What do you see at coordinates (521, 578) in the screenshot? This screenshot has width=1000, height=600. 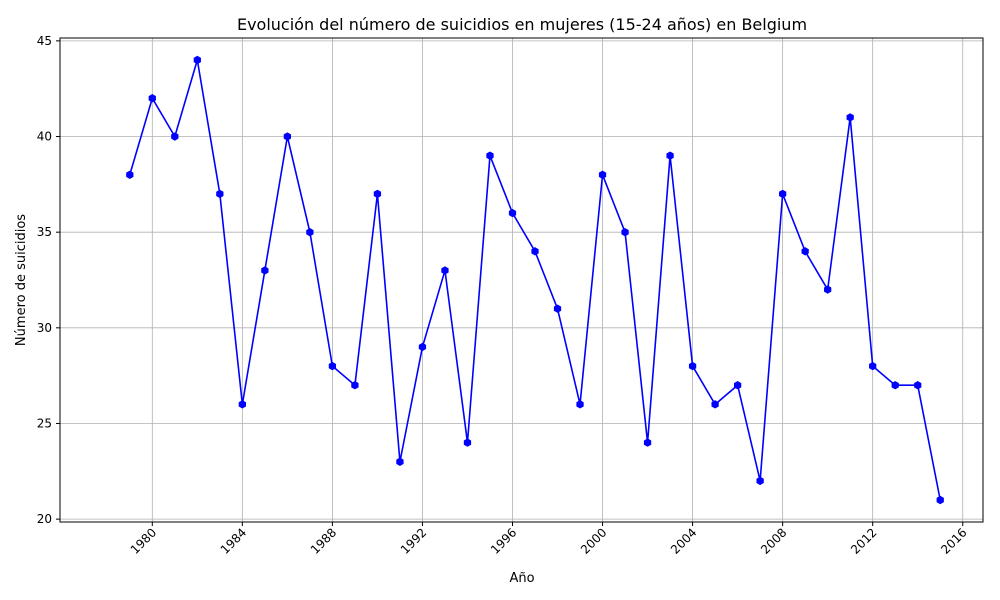 I see `x-axis-label: Año` at bounding box center [521, 578].